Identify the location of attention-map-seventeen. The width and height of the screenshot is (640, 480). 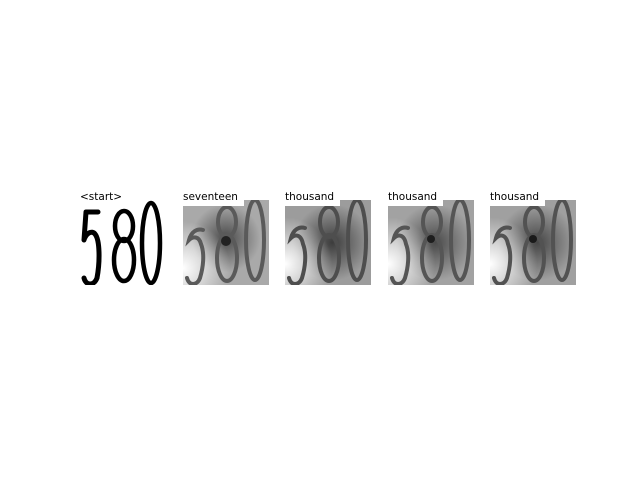
(226, 242).